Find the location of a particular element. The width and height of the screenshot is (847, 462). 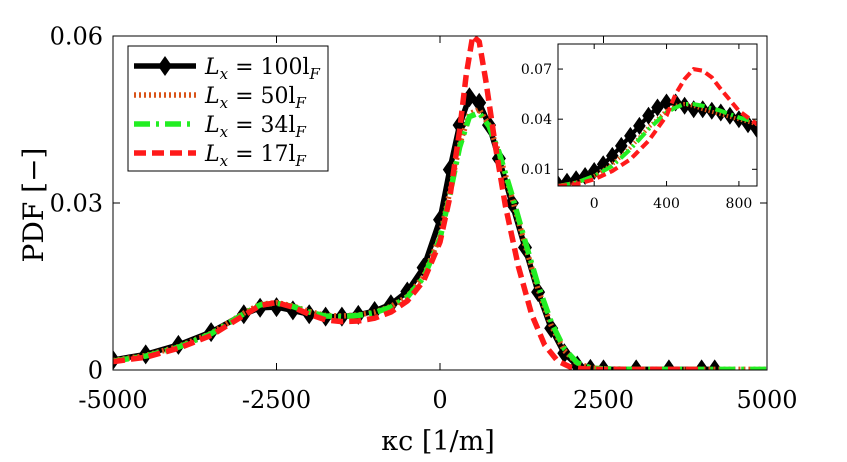

main-xtick-label: 0 is located at coordinates (439, 400).